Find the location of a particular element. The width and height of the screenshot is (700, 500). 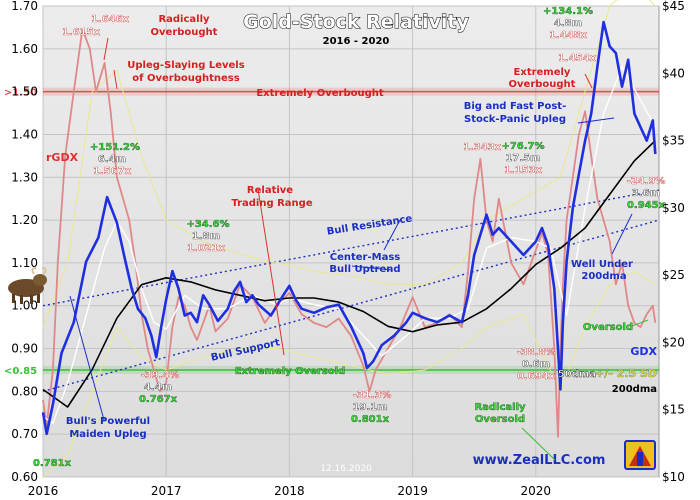

arrow-oversold is located at coordinates (640, 323).